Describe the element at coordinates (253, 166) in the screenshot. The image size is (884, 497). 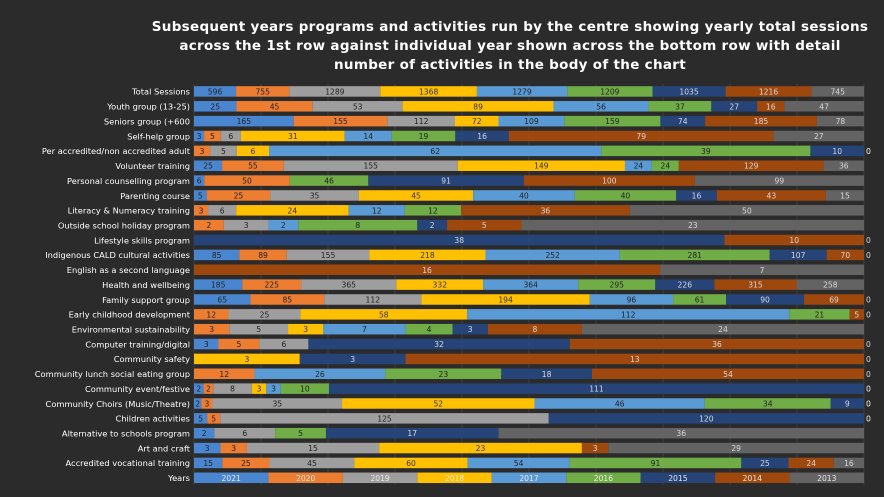
I see `data-label: 55` at that location.